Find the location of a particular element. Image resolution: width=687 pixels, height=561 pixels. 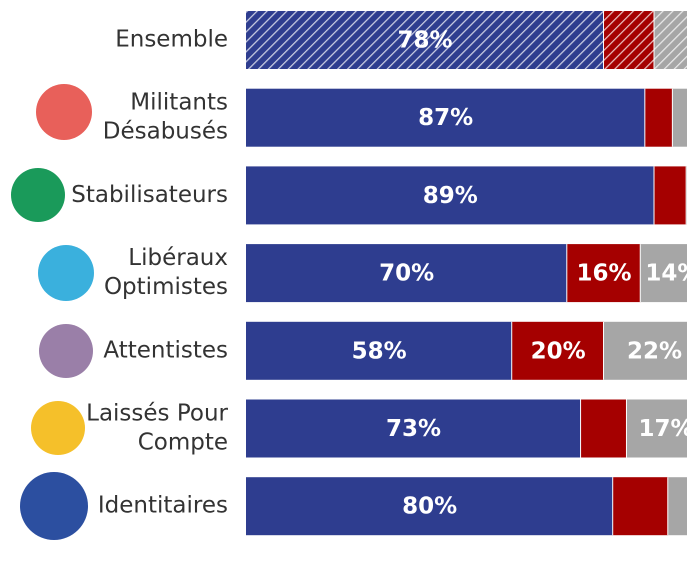

category-label: Attentistes is located at coordinates (165, 350).